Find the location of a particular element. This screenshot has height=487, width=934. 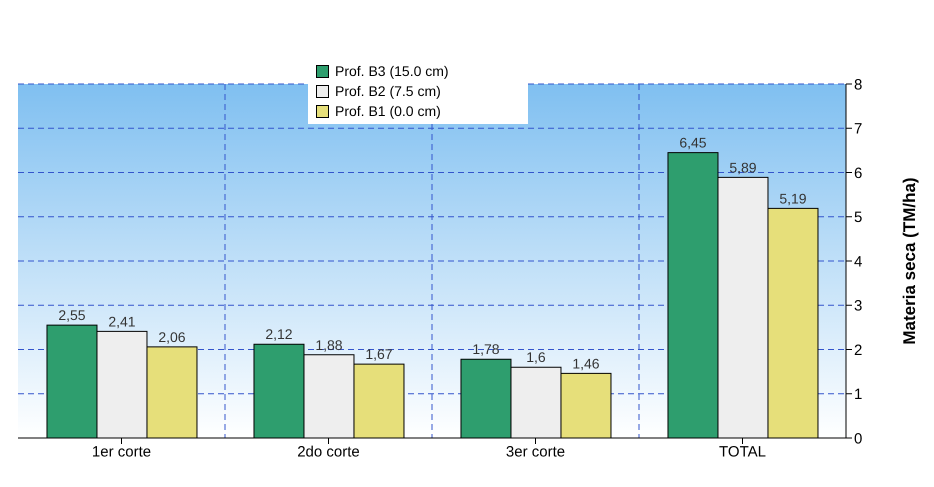

data-label: 1,6 is located at coordinates (536, 357).